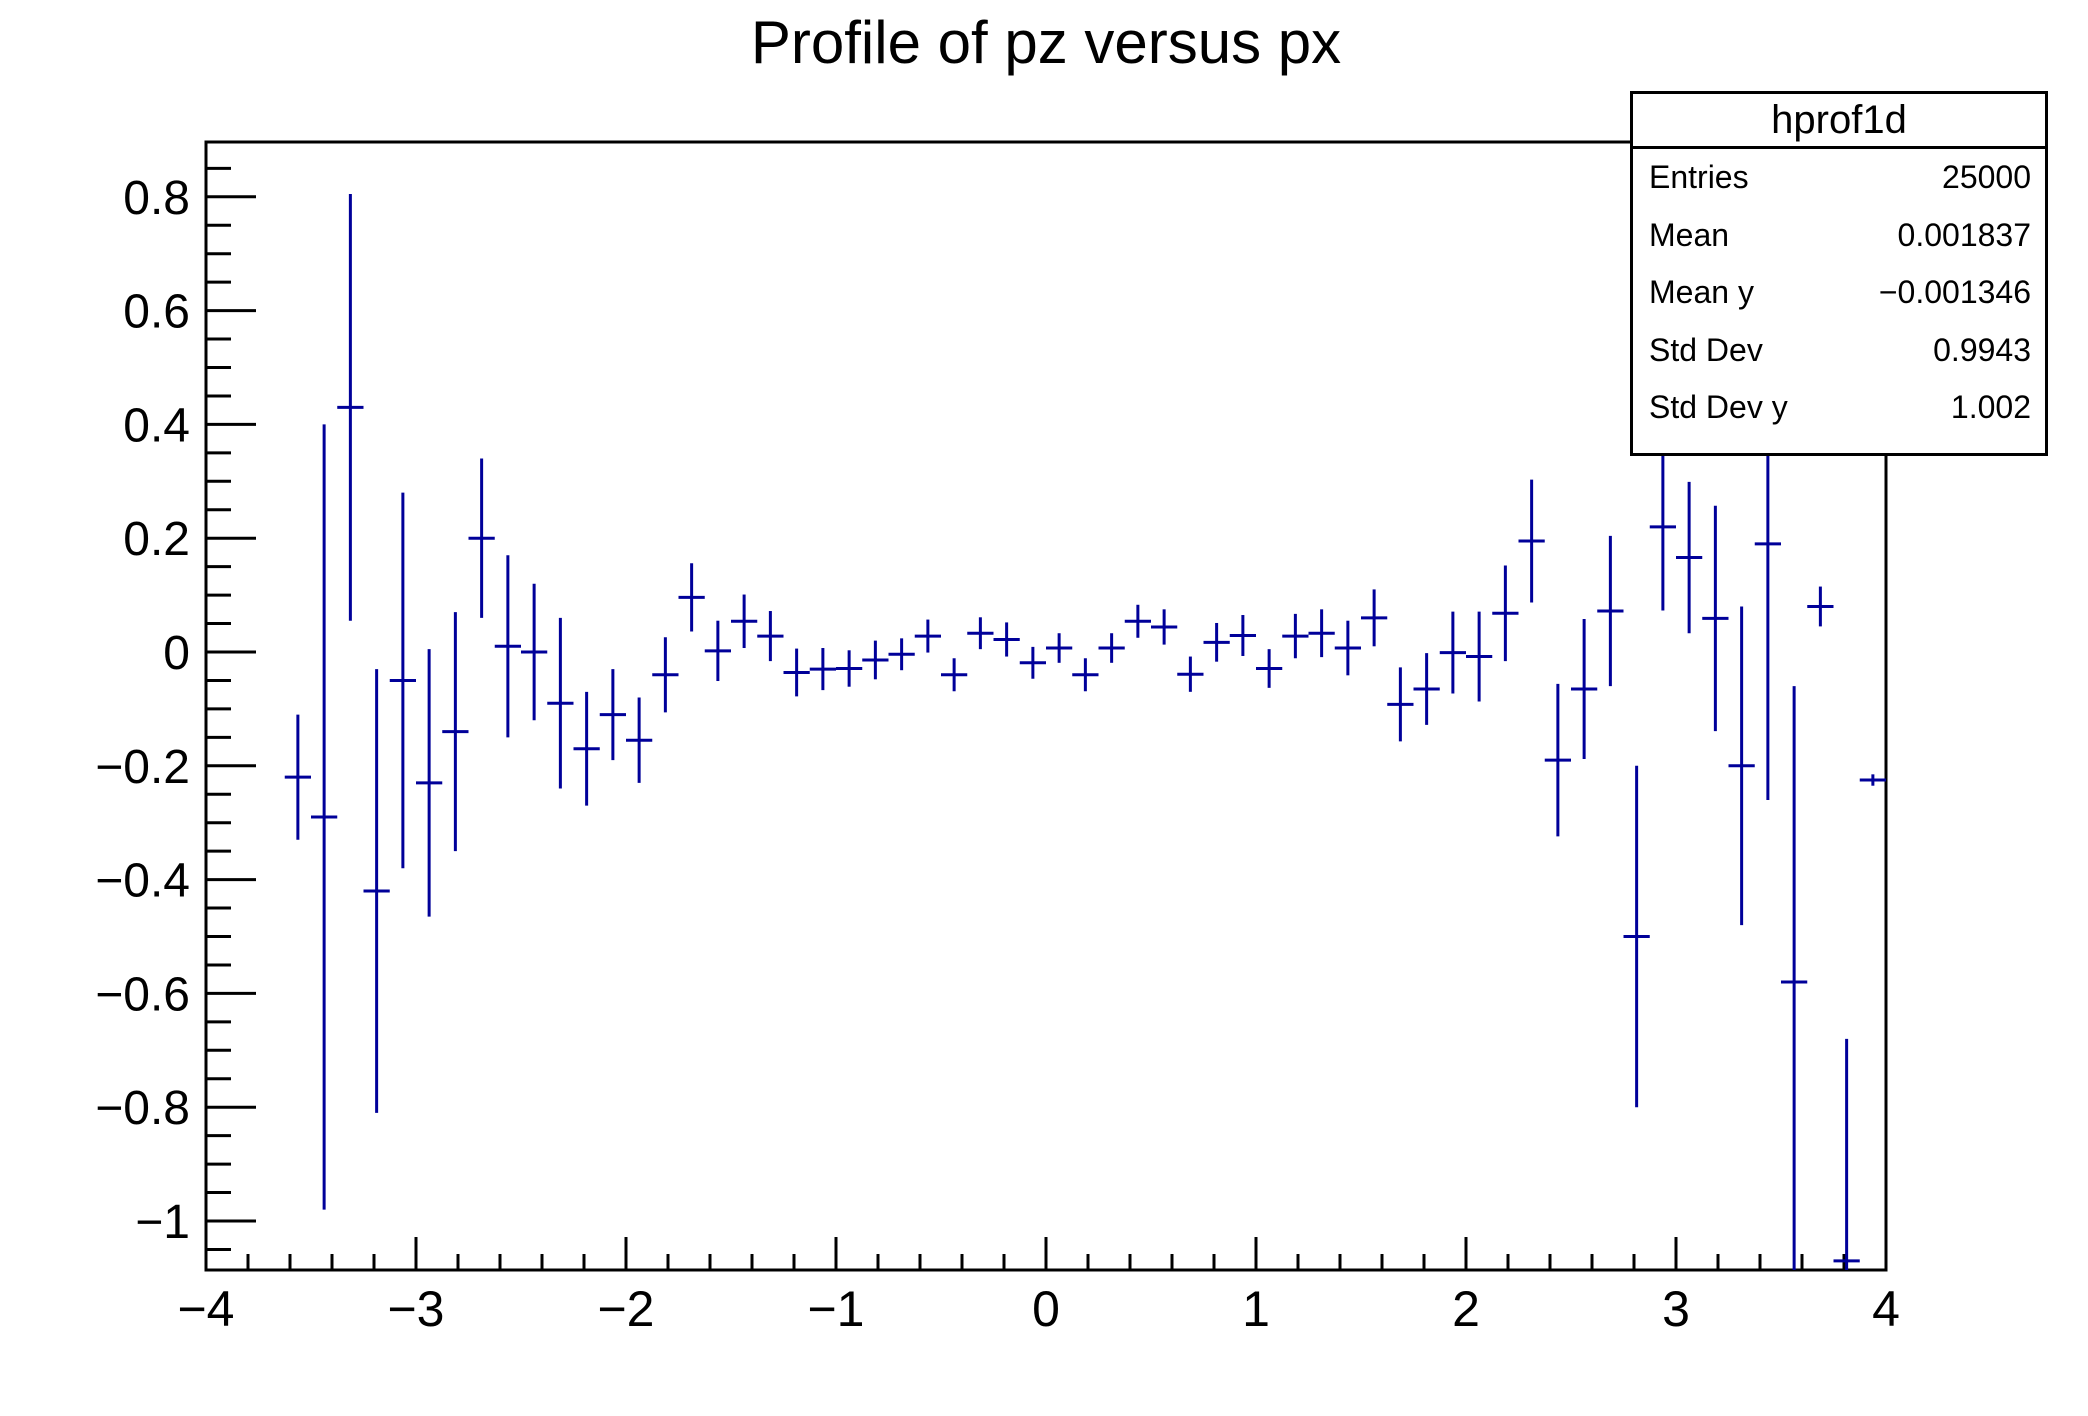  What do you see at coordinates (142, 710) in the screenshot?
I see `y-axis-labels: −1 −0.8 −0.6 −0.4 −0.2 0 0.2 0.4 0.6 0.8` at bounding box center [142, 710].